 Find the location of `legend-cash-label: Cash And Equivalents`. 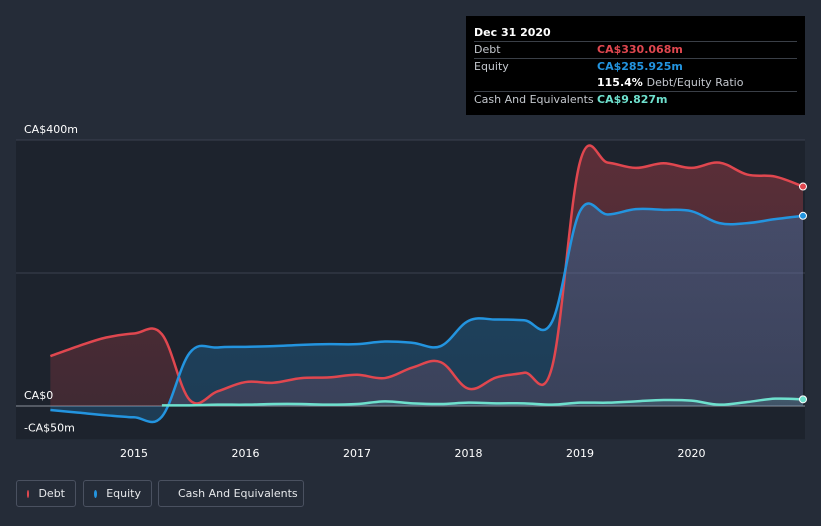

legend-cash-label: Cash And Equivalents is located at coordinates (238, 493).